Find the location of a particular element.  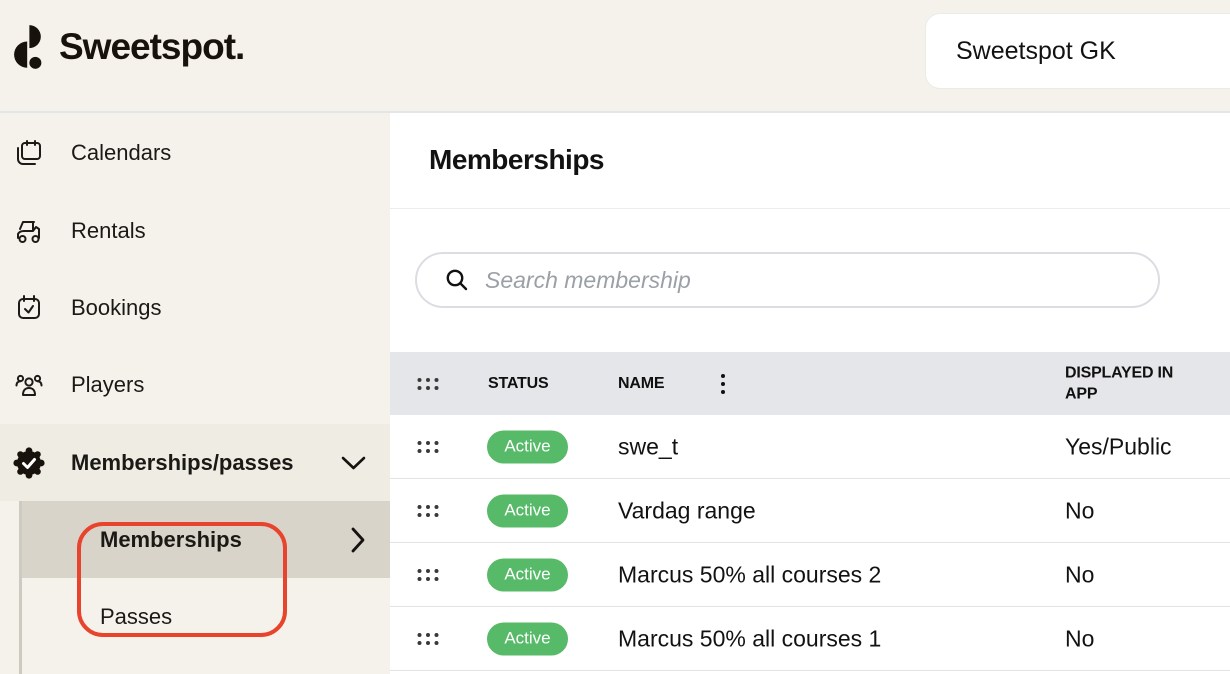

membership-name: Vardag range is located at coordinates (687, 510).